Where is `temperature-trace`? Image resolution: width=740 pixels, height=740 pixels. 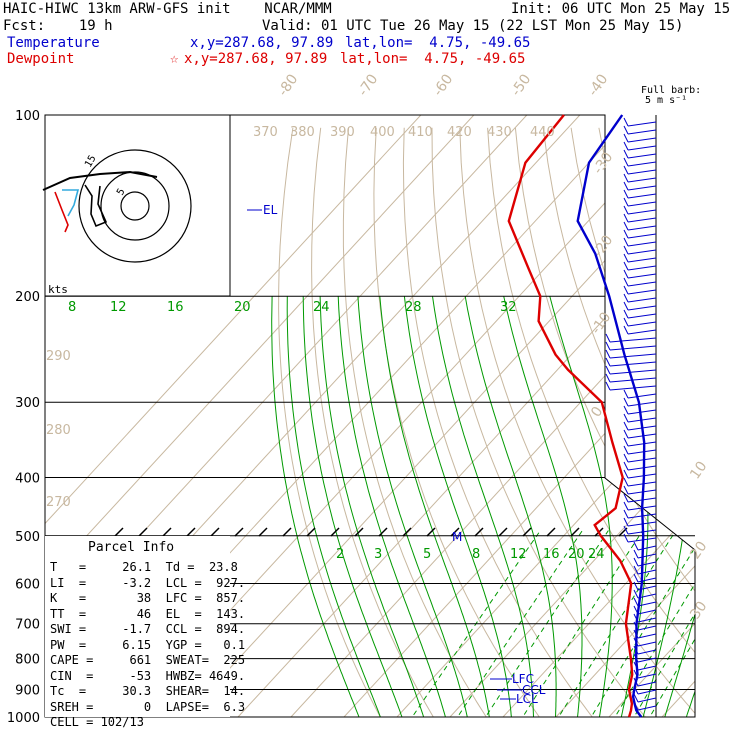 temperature-trace is located at coordinates (611, 416).